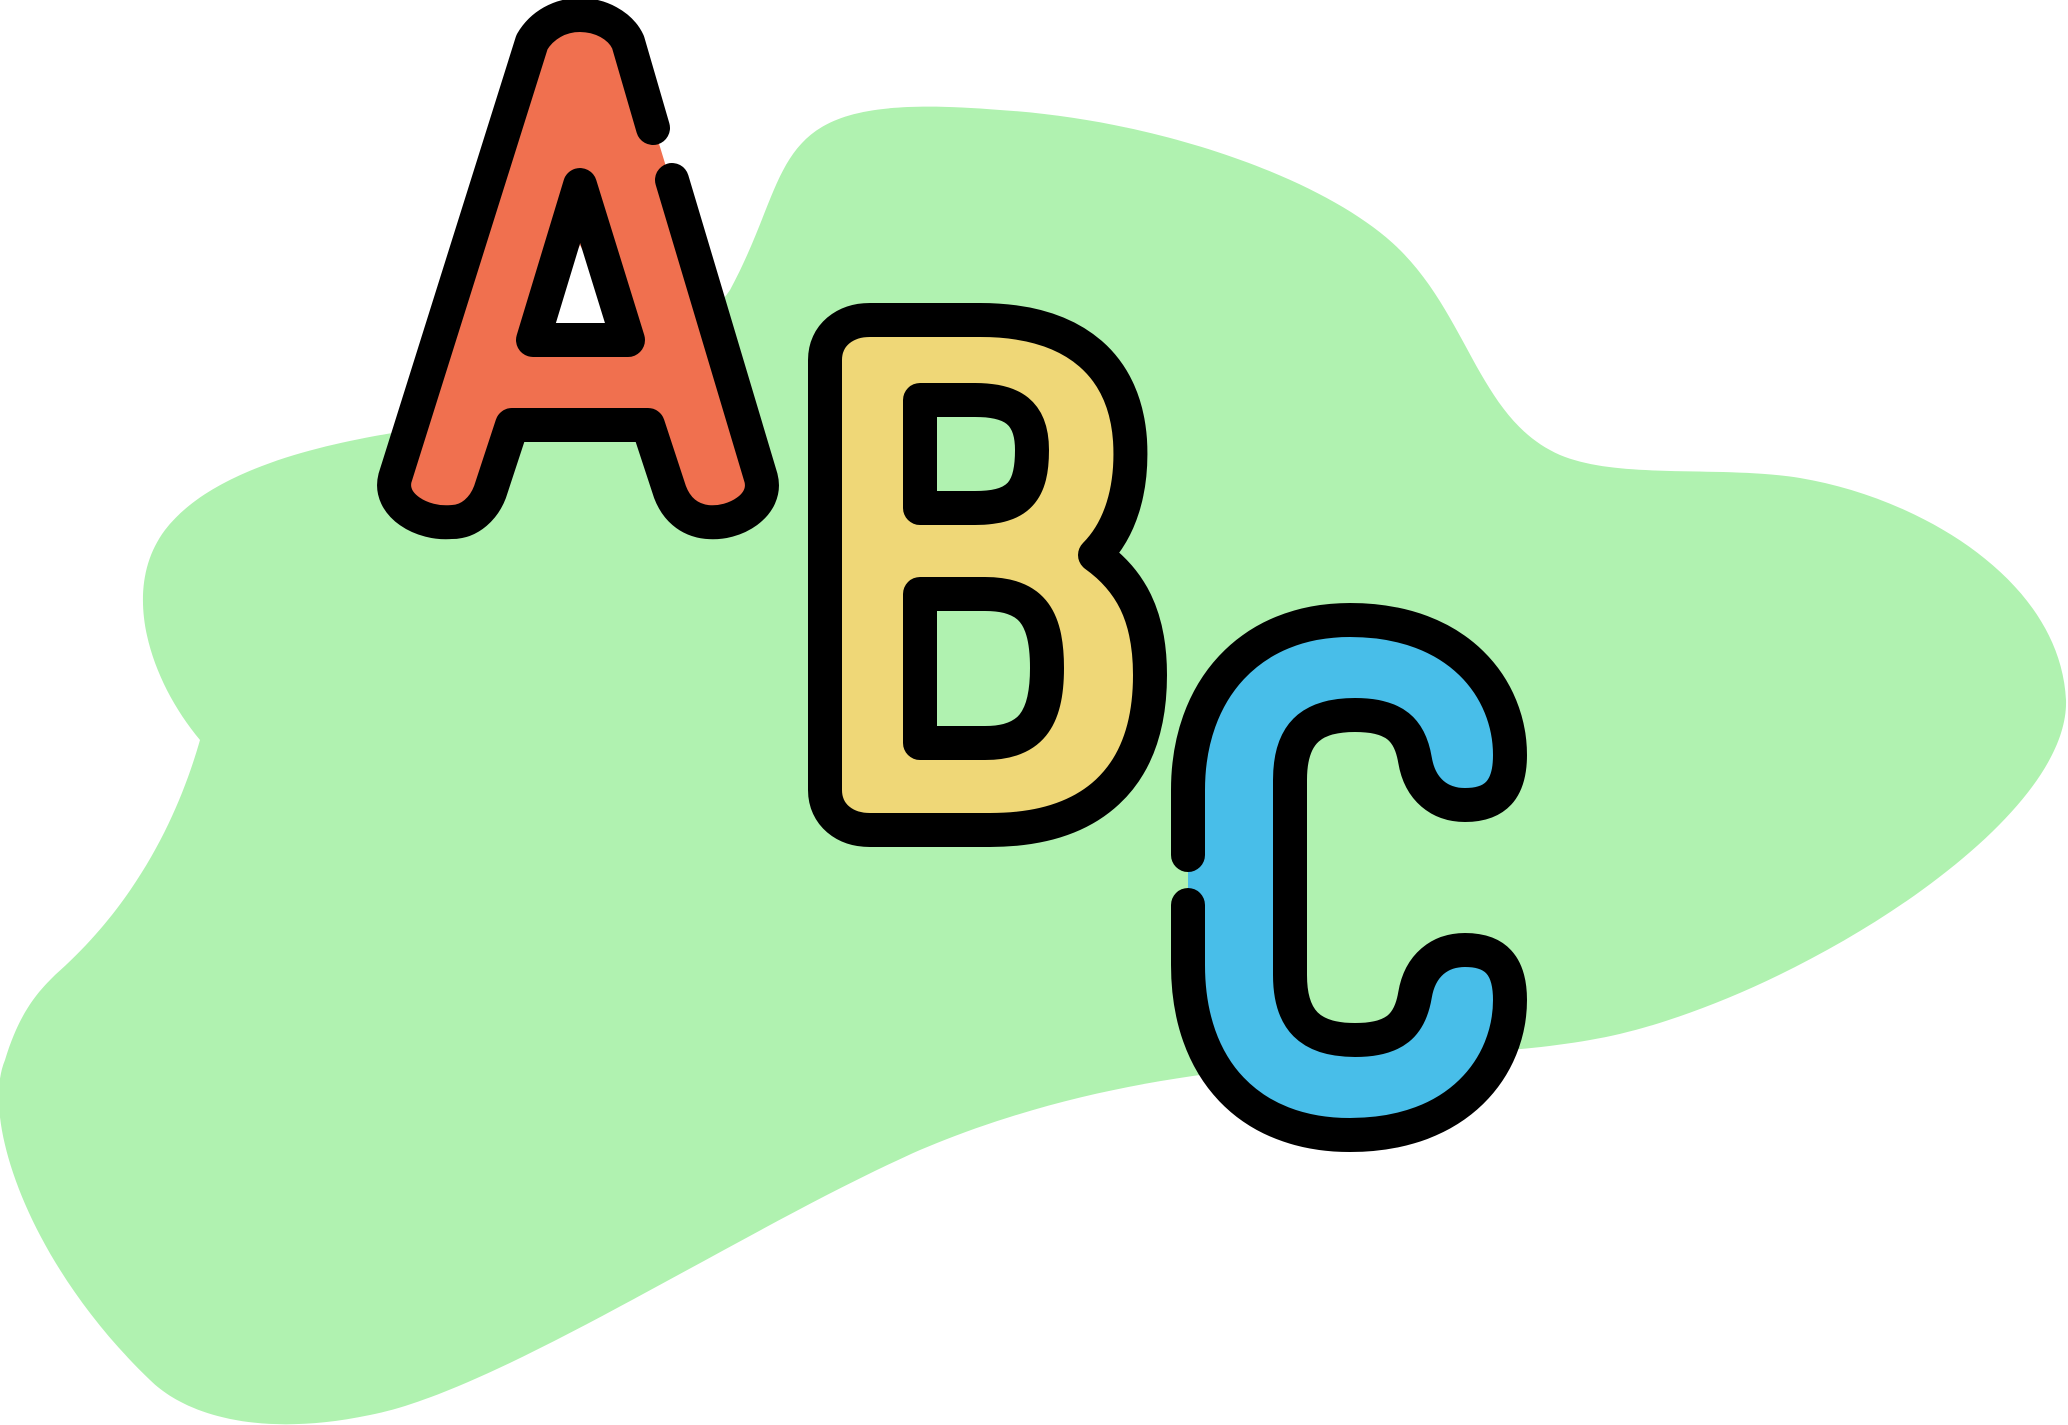 Image resolution: width=2068 pixels, height=1425 pixels. I want to click on letter-b-outline, so click(987, 575).